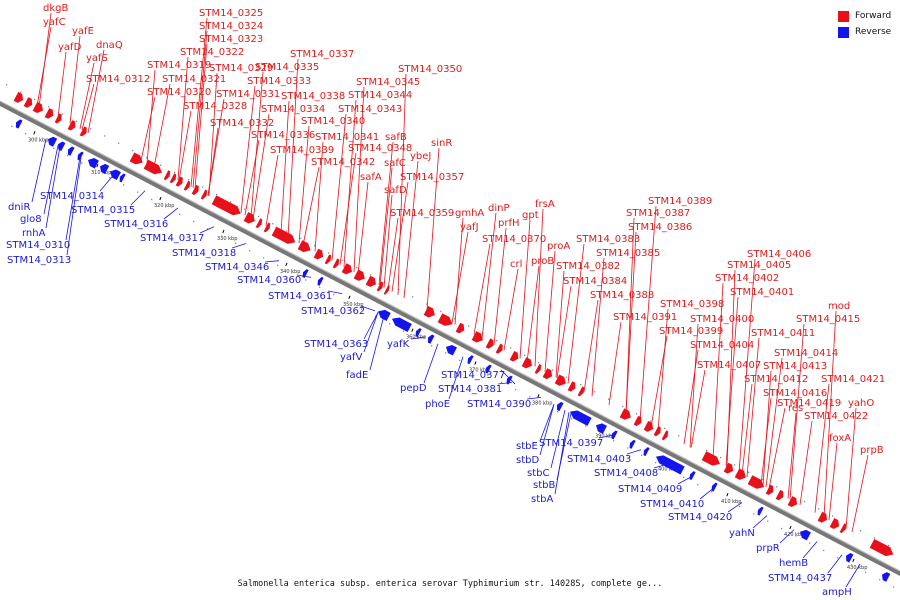 The height and width of the screenshot is (600, 900). Describe the element at coordinates (864, 16) in the screenshot. I see `legend-item-forward: Forward` at that location.